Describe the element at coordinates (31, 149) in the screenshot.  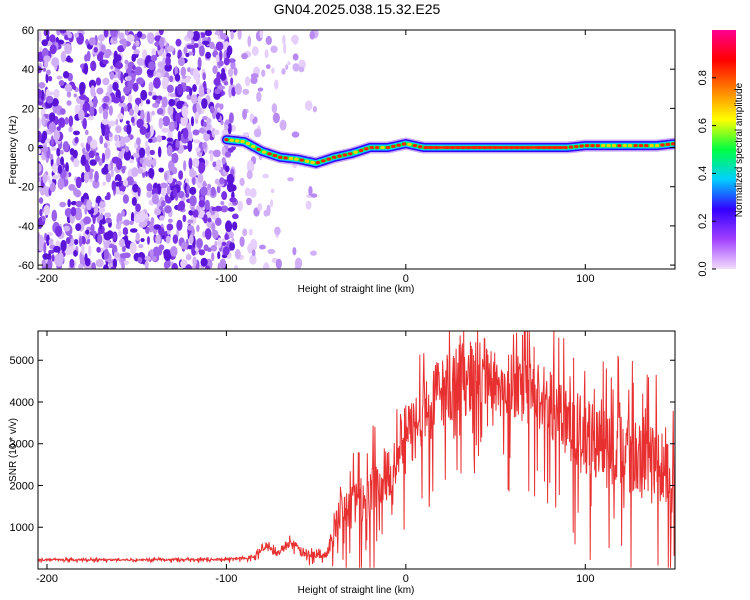
I see `spectrogram-y-tick-label: 0` at that location.